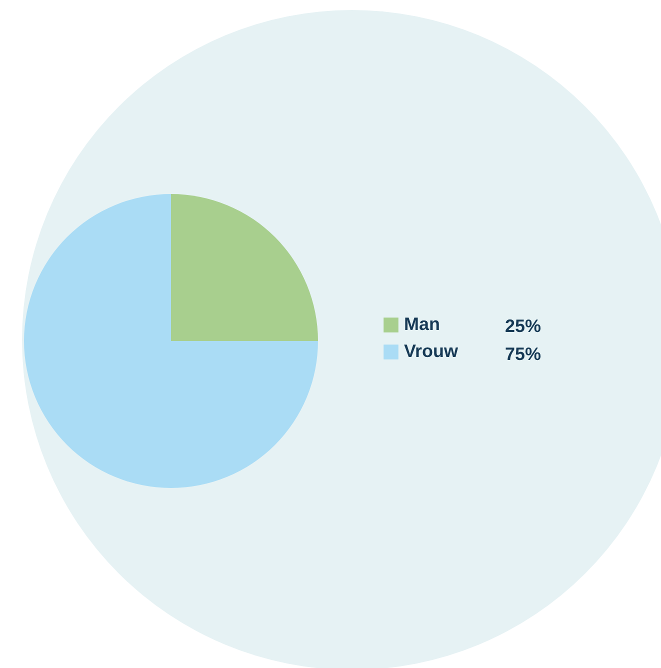 The width and height of the screenshot is (661, 668). I want to click on legend-label: Vrouw, so click(432, 351).